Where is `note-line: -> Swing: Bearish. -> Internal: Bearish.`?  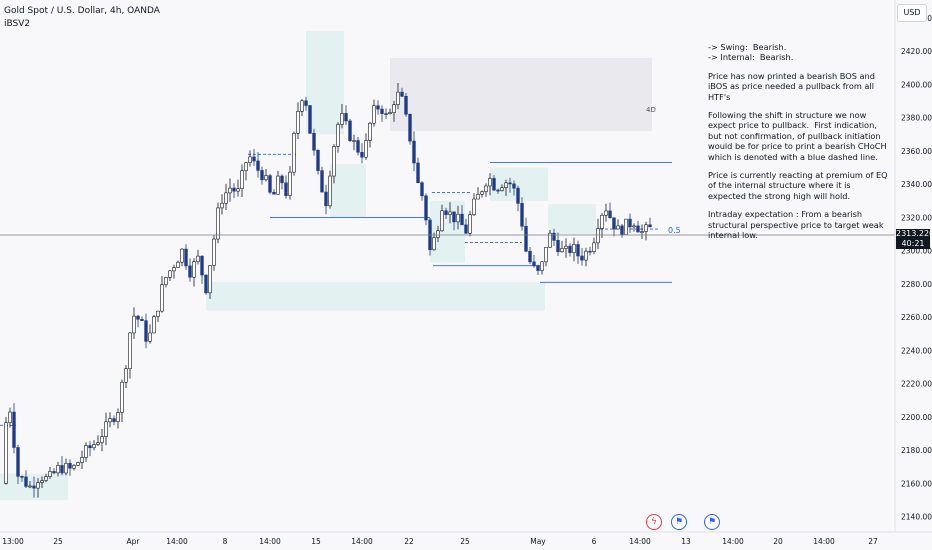 note-line: -> Swing: Bearish. -> Internal: Bearish. is located at coordinates (751, 52).